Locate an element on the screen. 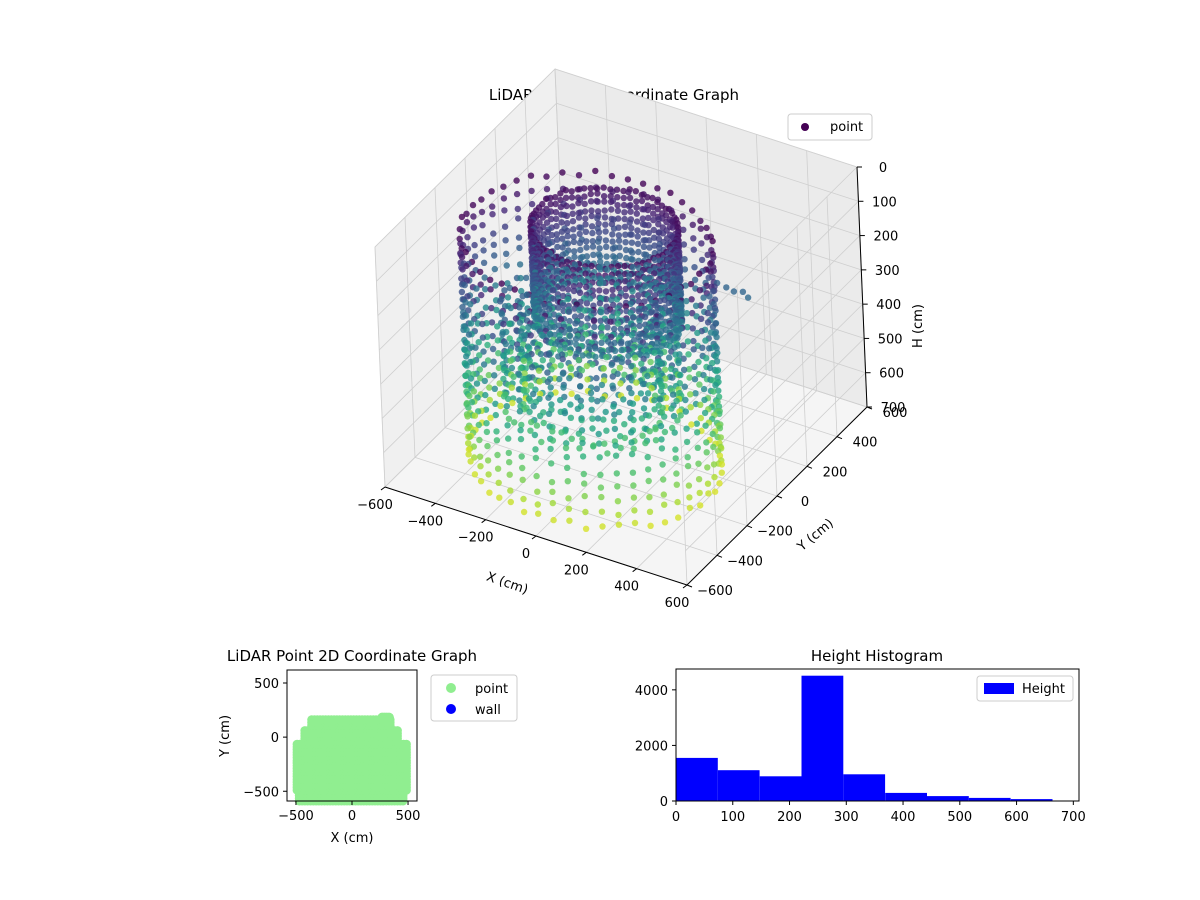 Image resolution: width=1200 pixels, height=900 pixels. y-tick-label-hist: 2000 is located at coordinates (651, 746).